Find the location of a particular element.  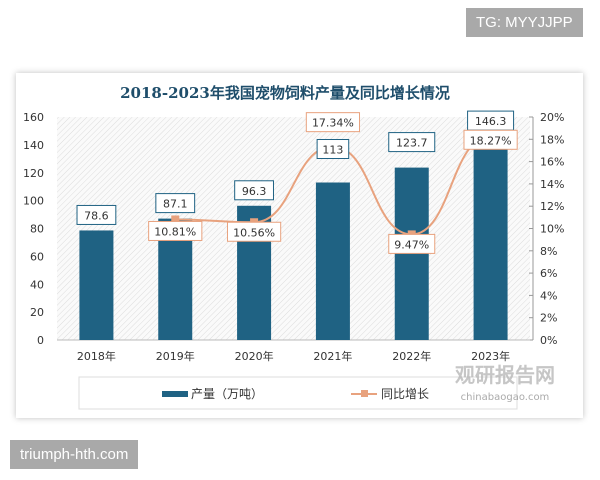

growth-data-label: 10.56% is located at coordinates (254, 232).